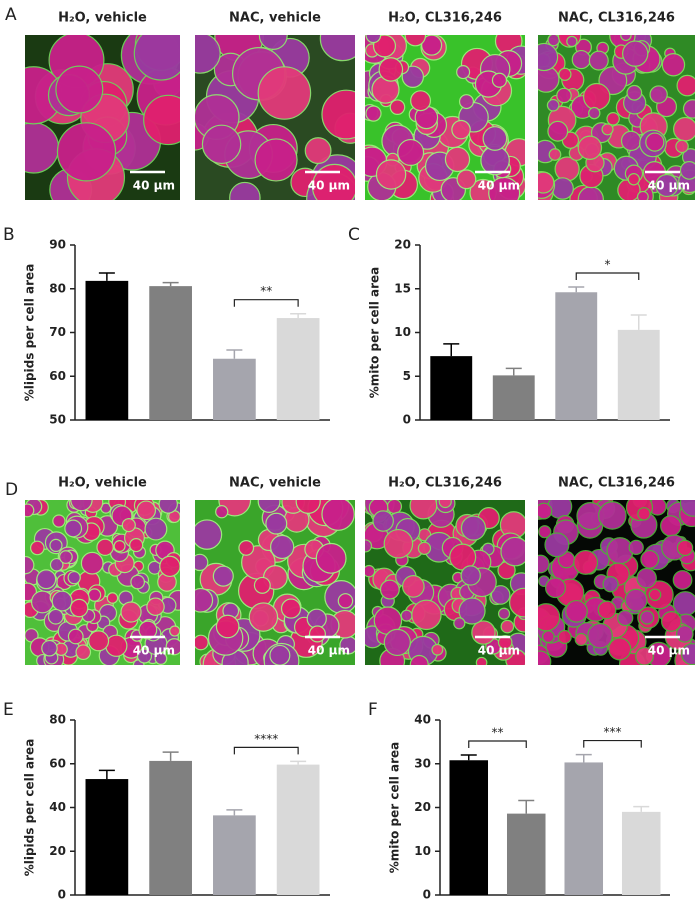 This screenshot has width=700, height=902. I want to click on significance-label: *, so click(608, 265).